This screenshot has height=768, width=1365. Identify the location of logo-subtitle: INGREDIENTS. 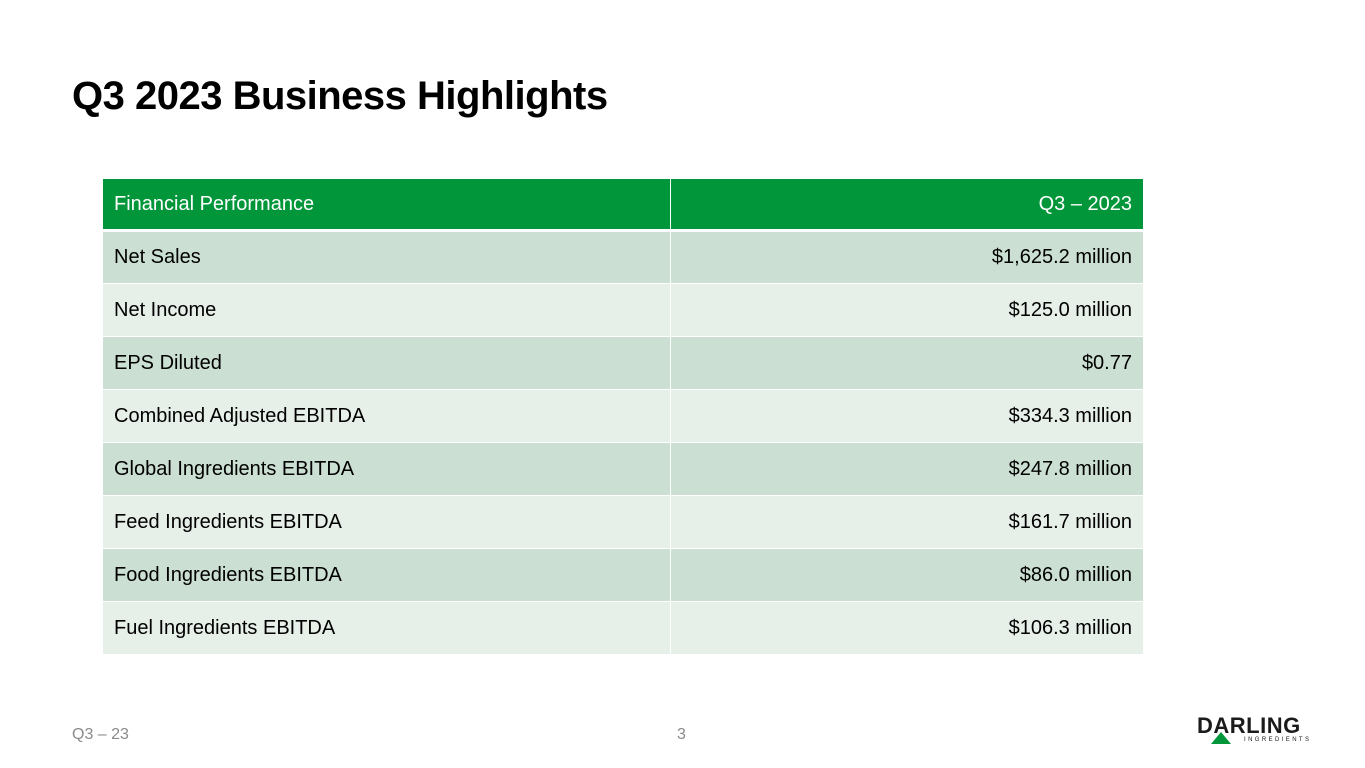
(1278, 740).